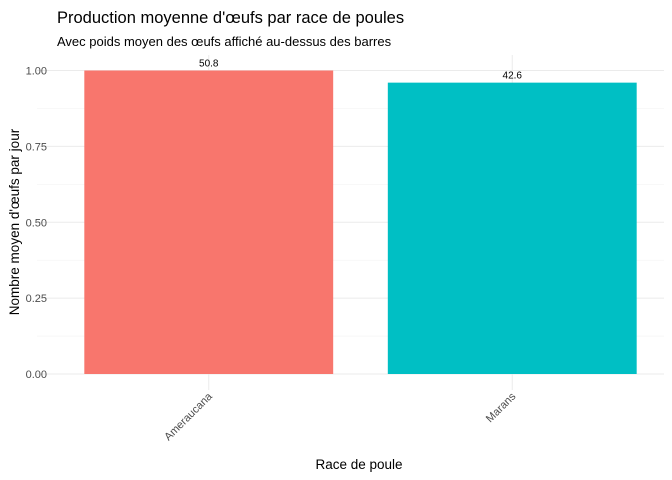  I want to click on data-labels: 50.8 42.6, so click(360, 70).